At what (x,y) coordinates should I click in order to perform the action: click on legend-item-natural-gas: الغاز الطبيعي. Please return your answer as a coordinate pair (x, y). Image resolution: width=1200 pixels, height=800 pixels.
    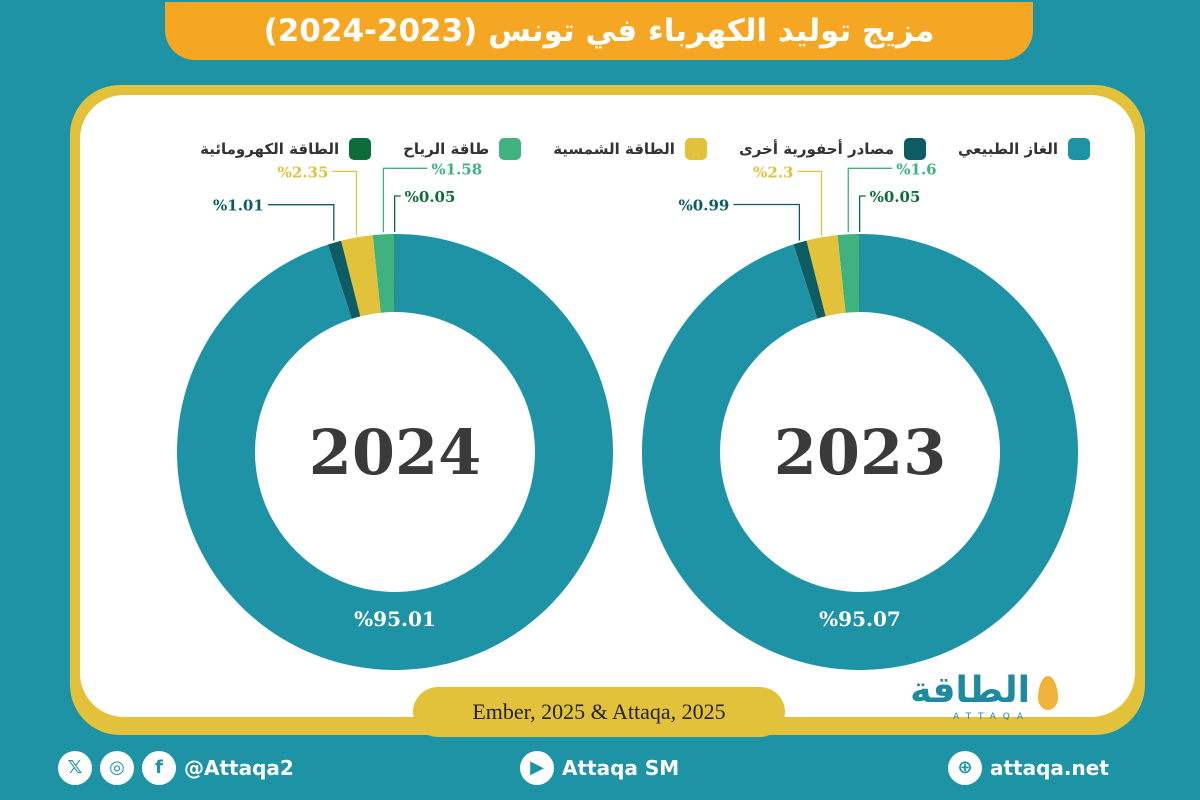
    Looking at the image, I should click on (1024, 149).